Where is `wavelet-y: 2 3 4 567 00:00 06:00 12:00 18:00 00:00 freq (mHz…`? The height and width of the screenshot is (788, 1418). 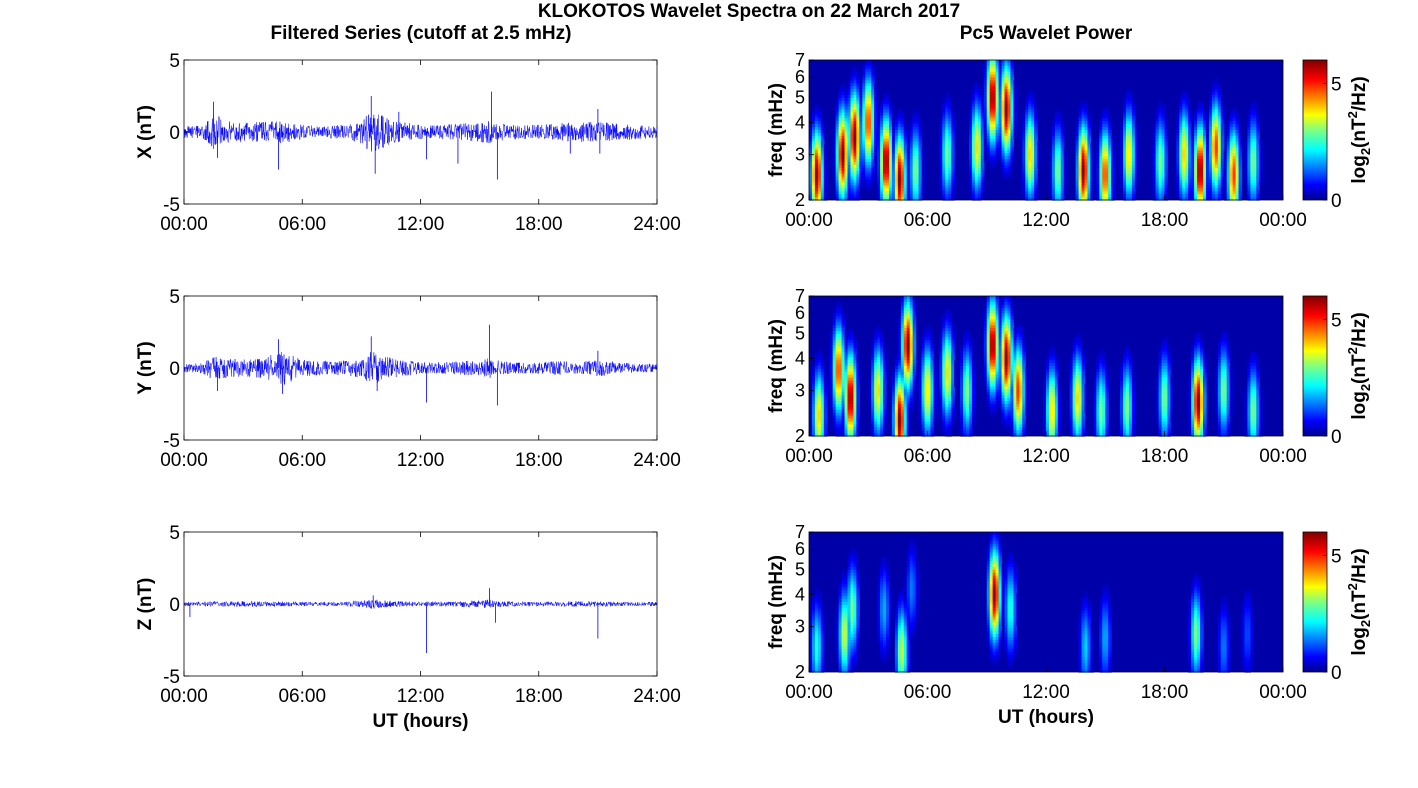 wavelet-y: 2 3 4 567 00:00 06:00 12:00 18:00 00:00 freq (mHz… is located at coordinates (1069, 376).